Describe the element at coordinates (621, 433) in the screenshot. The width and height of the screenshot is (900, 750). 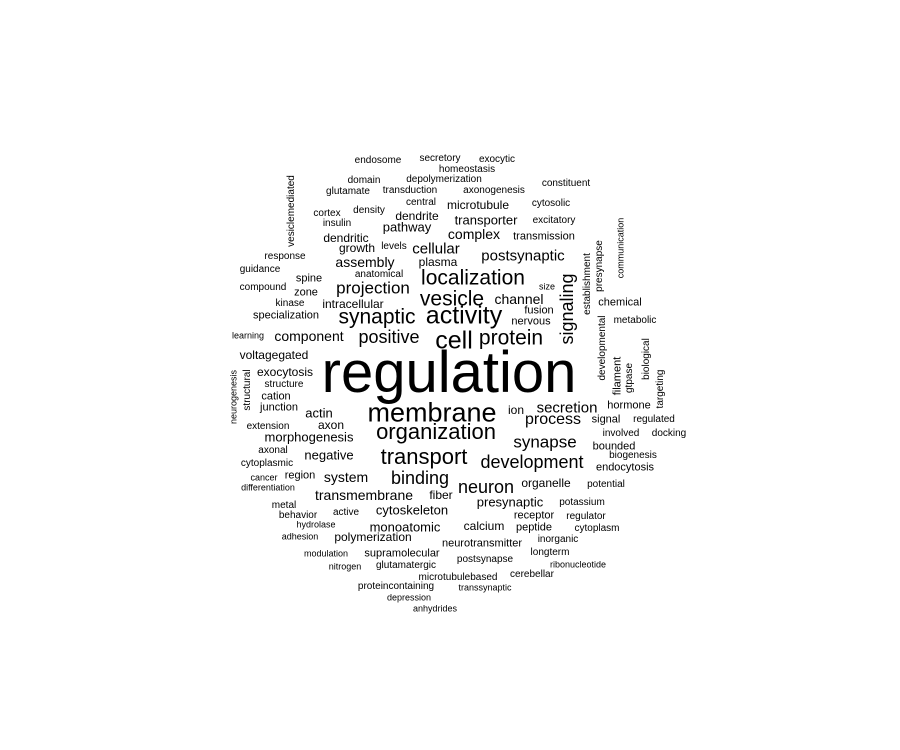
I see `cloud-word-involved: involved` at that location.